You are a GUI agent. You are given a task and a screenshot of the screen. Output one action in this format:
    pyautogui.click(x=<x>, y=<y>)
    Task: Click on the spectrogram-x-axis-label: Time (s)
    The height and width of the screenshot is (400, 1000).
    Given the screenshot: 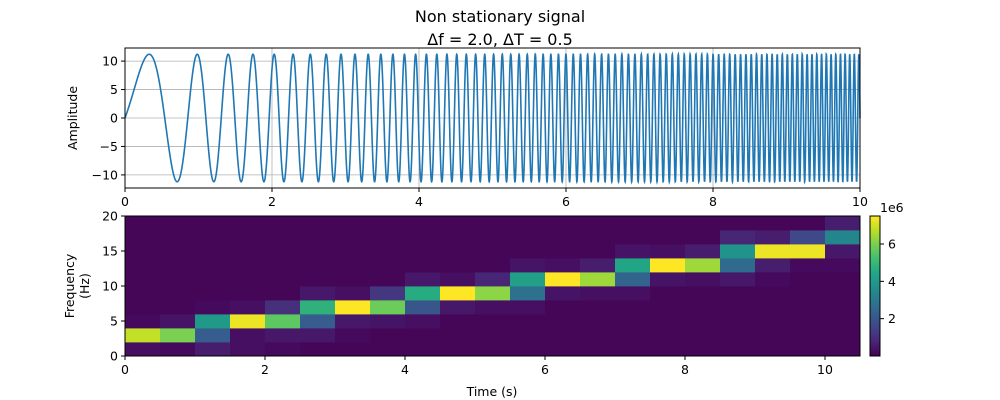 What is the action you would take?
    pyautogui.click(x=492, y=391)
    